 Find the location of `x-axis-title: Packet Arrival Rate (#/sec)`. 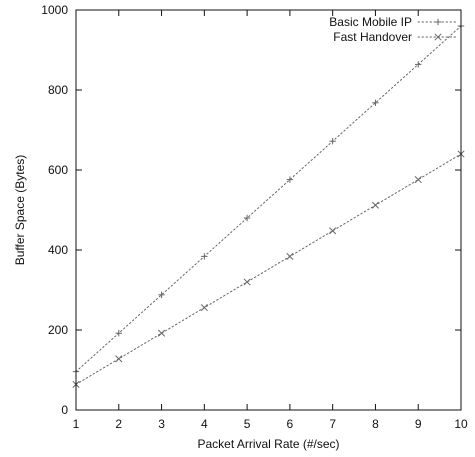

x-axis-title: Packet Arrival Rate (#/sec) is located at coordinates (268, 444).